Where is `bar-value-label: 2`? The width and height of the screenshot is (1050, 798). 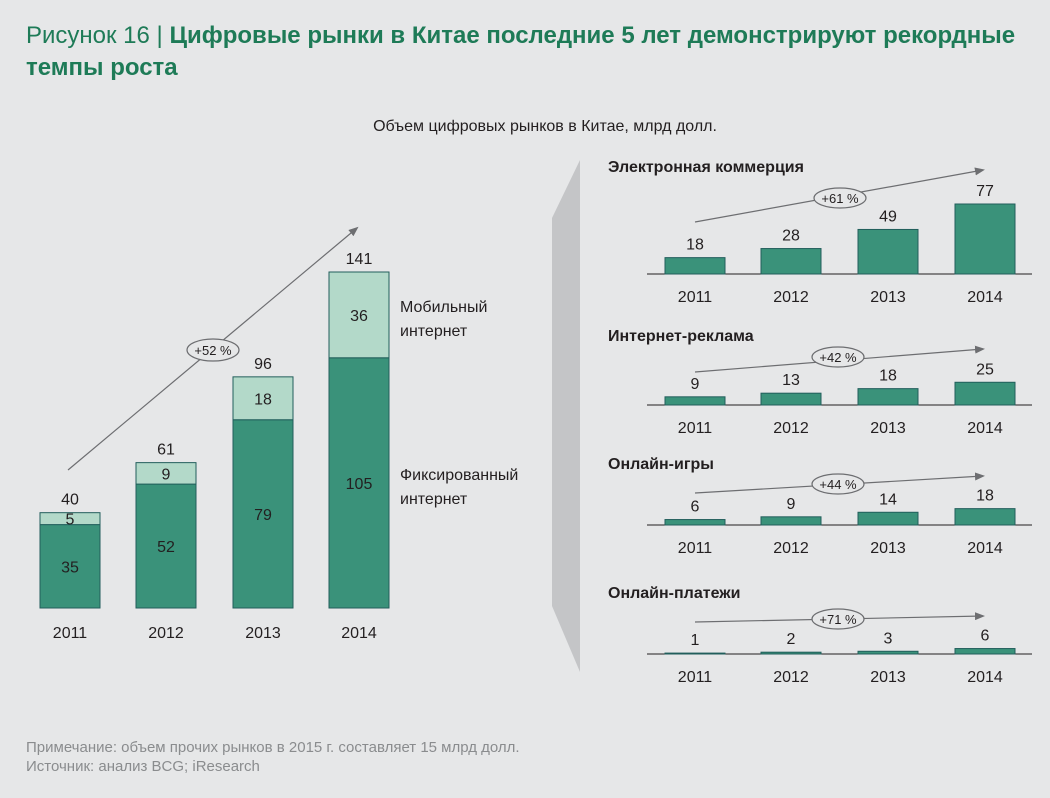
bar-value-label: 2 is located at coordinates (791, 639).